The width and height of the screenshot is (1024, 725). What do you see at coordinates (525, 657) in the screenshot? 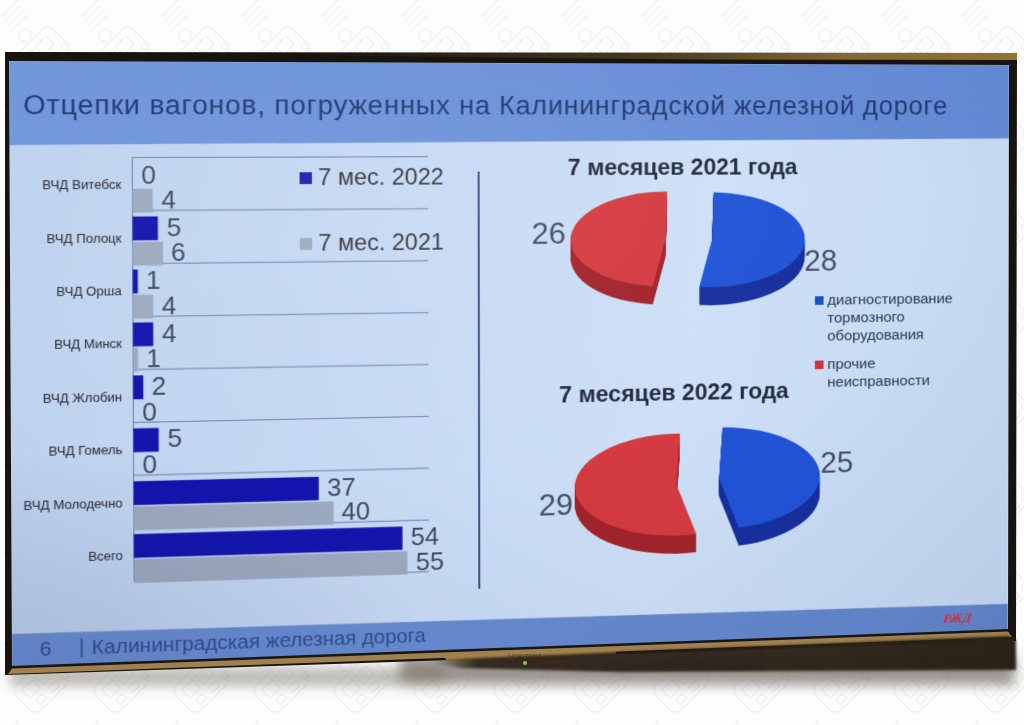
I see `svg-text: HORIZONT` at bounding box center [525, 657].